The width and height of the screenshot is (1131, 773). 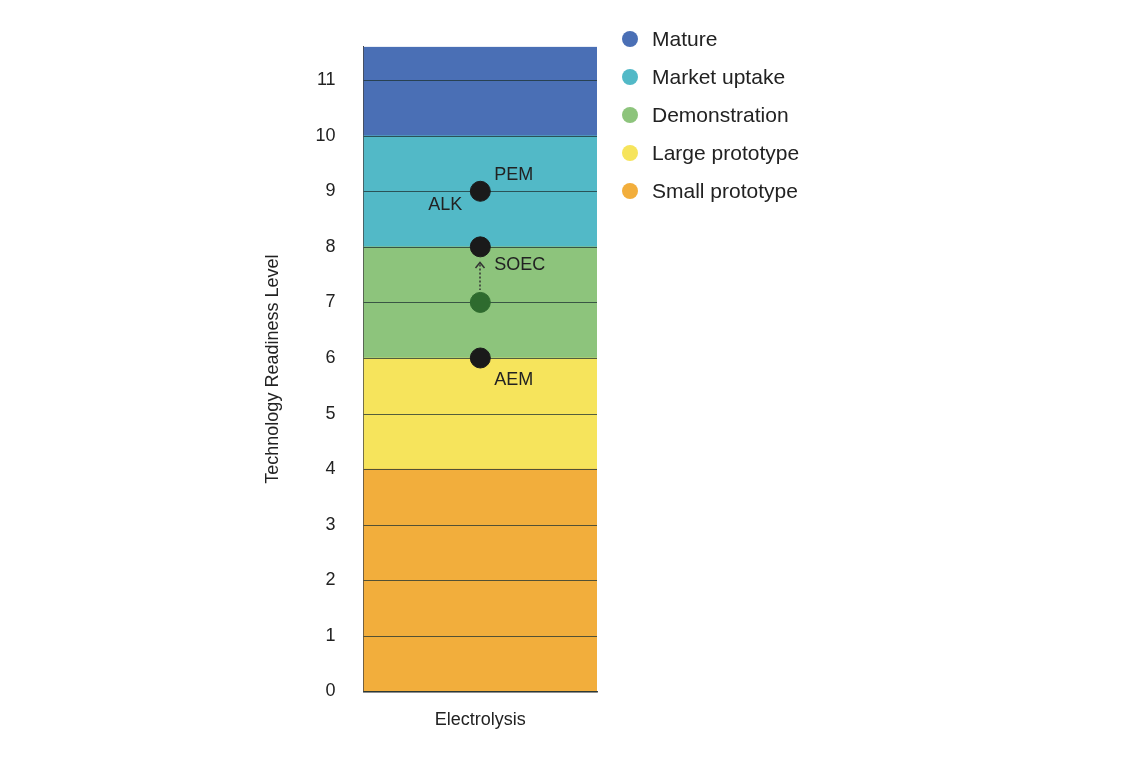 What do you see at coordinates (725, 191) in the screenshot?
I see `legend-label: Small prototype` at bounding box center [725, 191].